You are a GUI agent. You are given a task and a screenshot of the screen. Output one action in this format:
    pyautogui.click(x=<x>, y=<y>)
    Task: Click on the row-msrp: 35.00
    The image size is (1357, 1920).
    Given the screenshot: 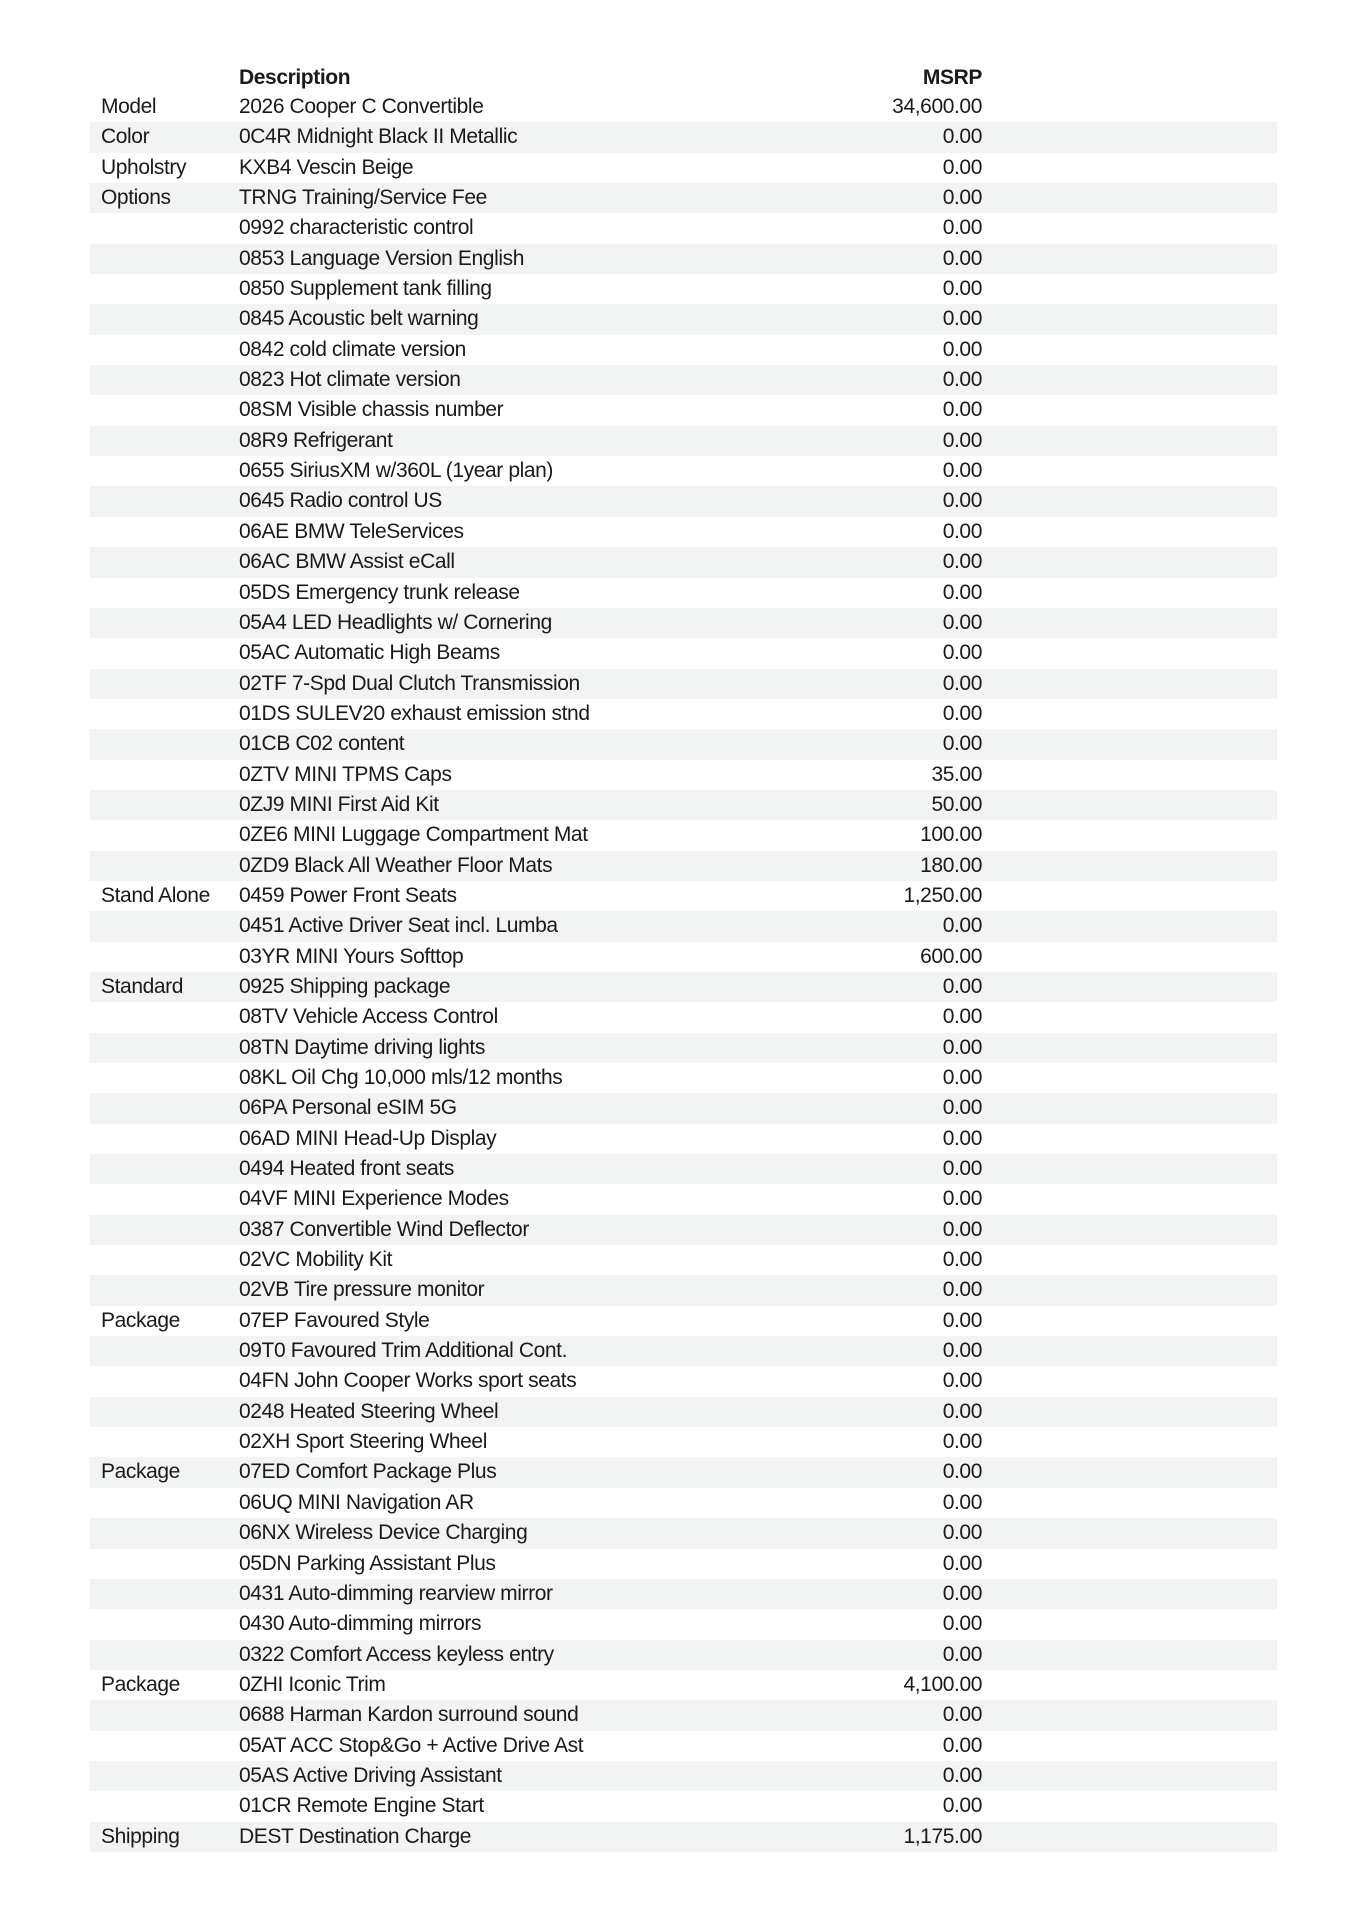 What is the action you would take?
    pyautogui.click(x=956, y=774)
    